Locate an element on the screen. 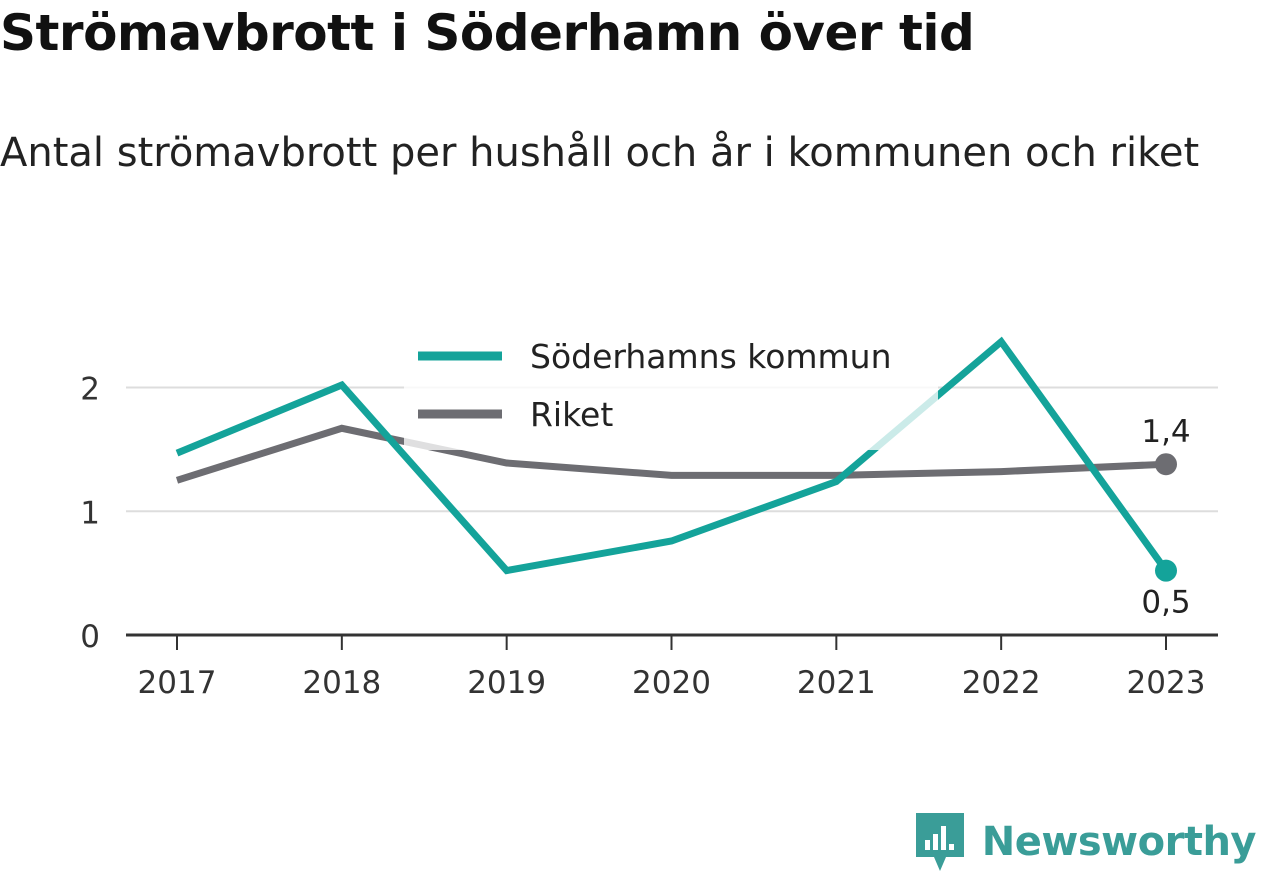 The image size is (1262, 879). x-tick-label: 2018 is located at coordinates (341, 683).